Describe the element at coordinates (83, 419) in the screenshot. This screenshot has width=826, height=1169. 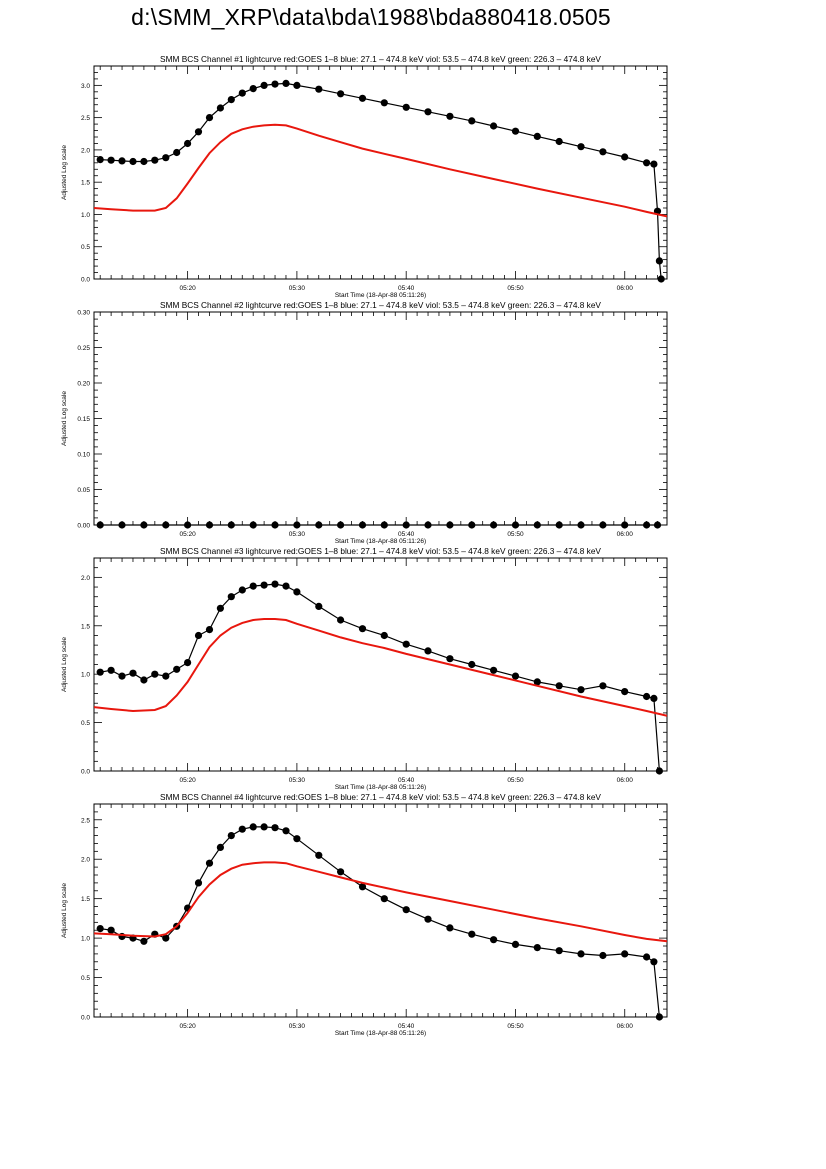
I see `y-tick-label: 0.15` at that location.